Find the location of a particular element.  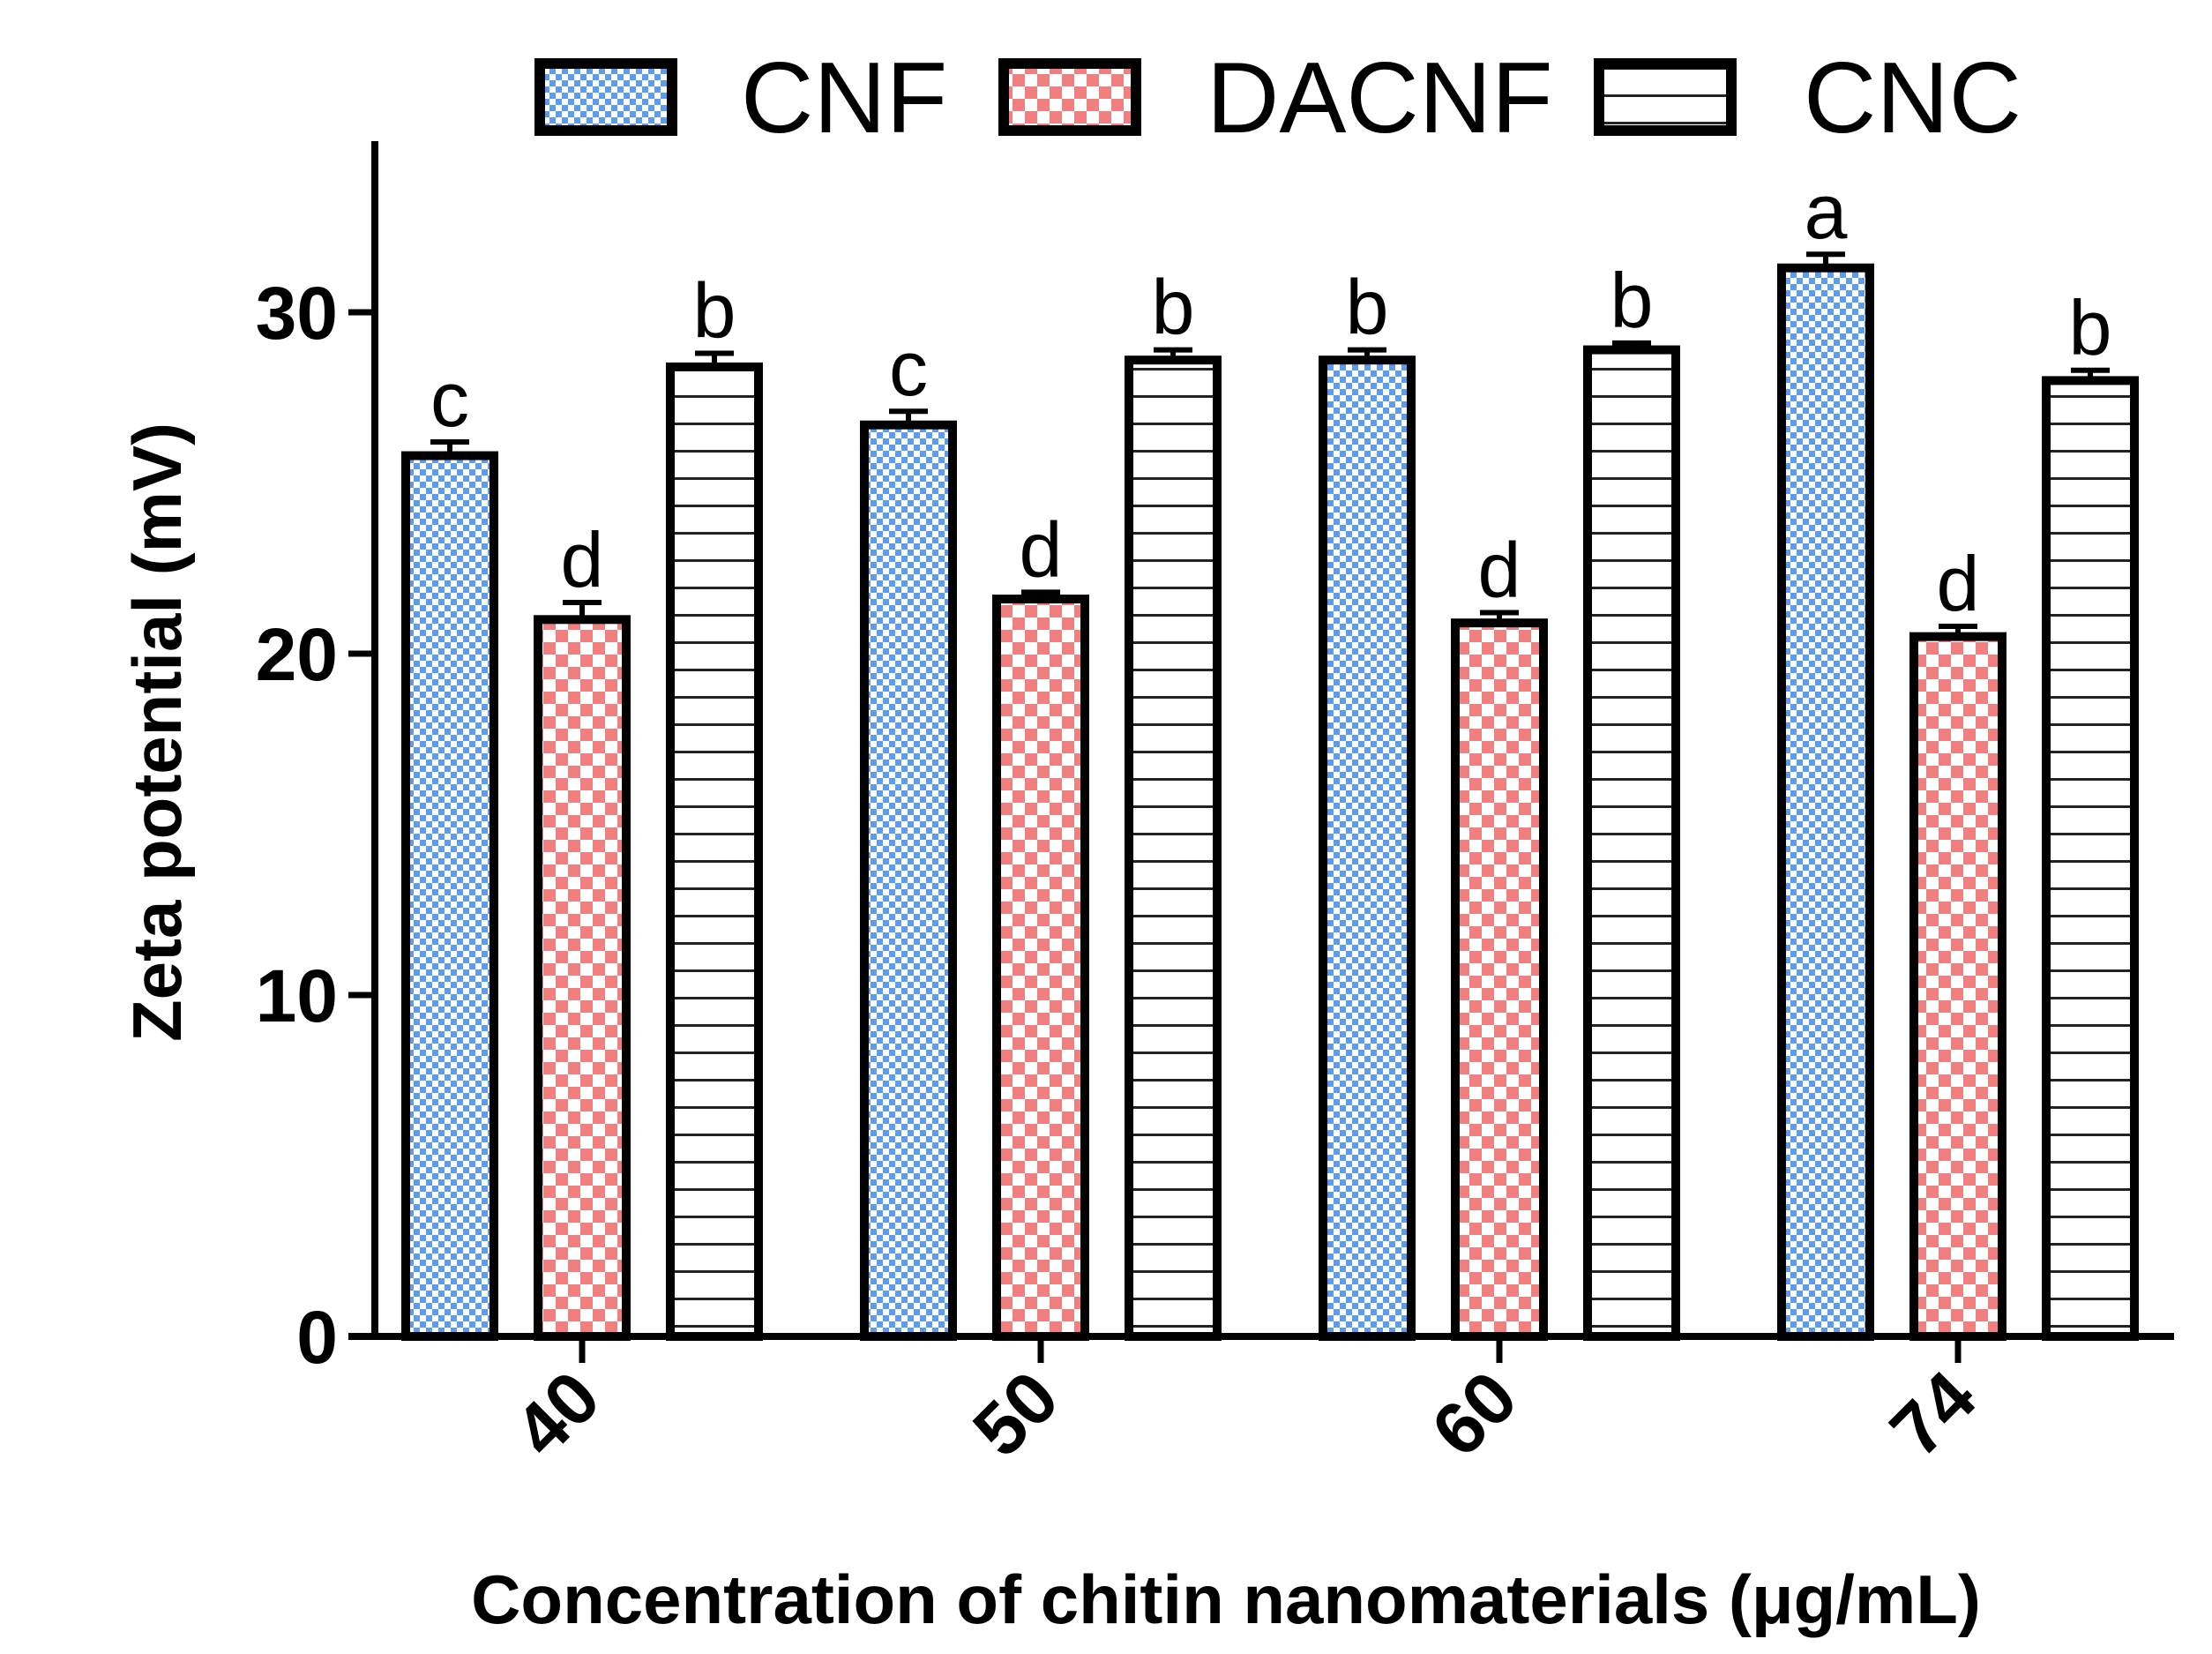

y-tick-label: 0 is located at coordinates (317, 1337).